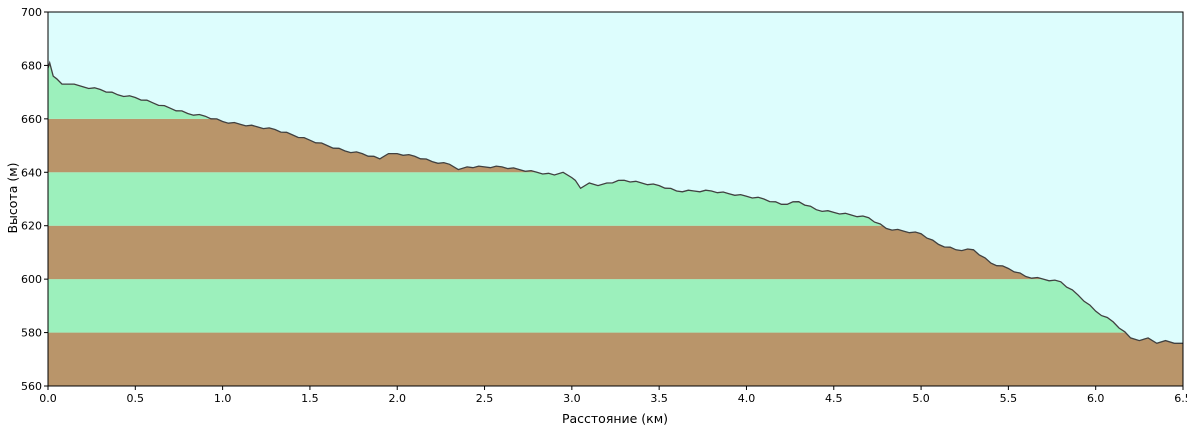  I want to click on y-axis: 560 580 600 620 640 660 680 700, so click(34, 199).